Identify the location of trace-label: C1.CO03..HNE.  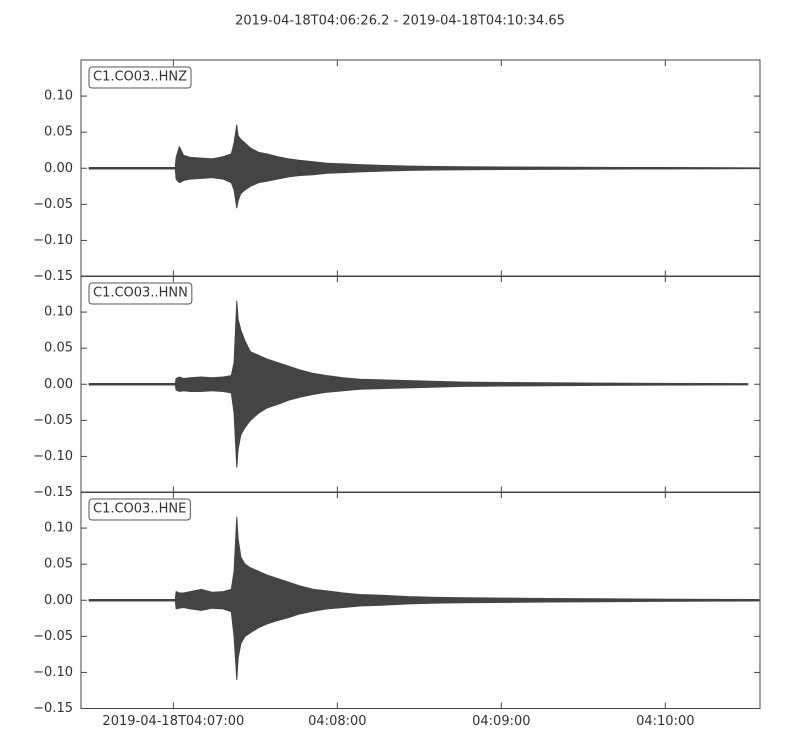
(139, 509).